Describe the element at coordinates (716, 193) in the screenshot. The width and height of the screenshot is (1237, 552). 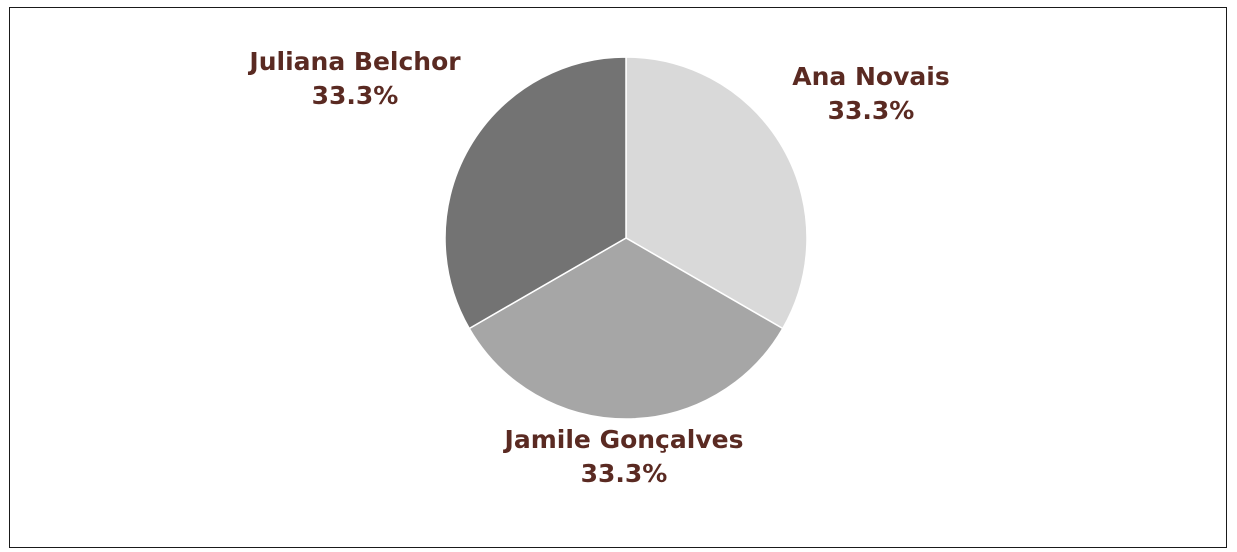
I see `pie-slice-ana-novais` at that location.